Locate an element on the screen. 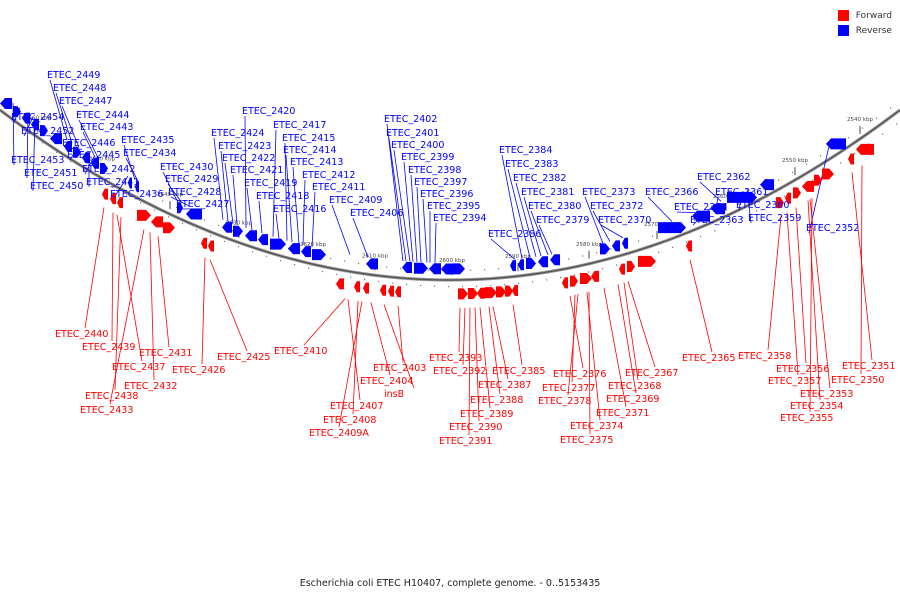 Image resolution: width=900 pixels, height=600 pixels. reverse-gene-label: ETEC_2454 is located at coordinates (37, 117).